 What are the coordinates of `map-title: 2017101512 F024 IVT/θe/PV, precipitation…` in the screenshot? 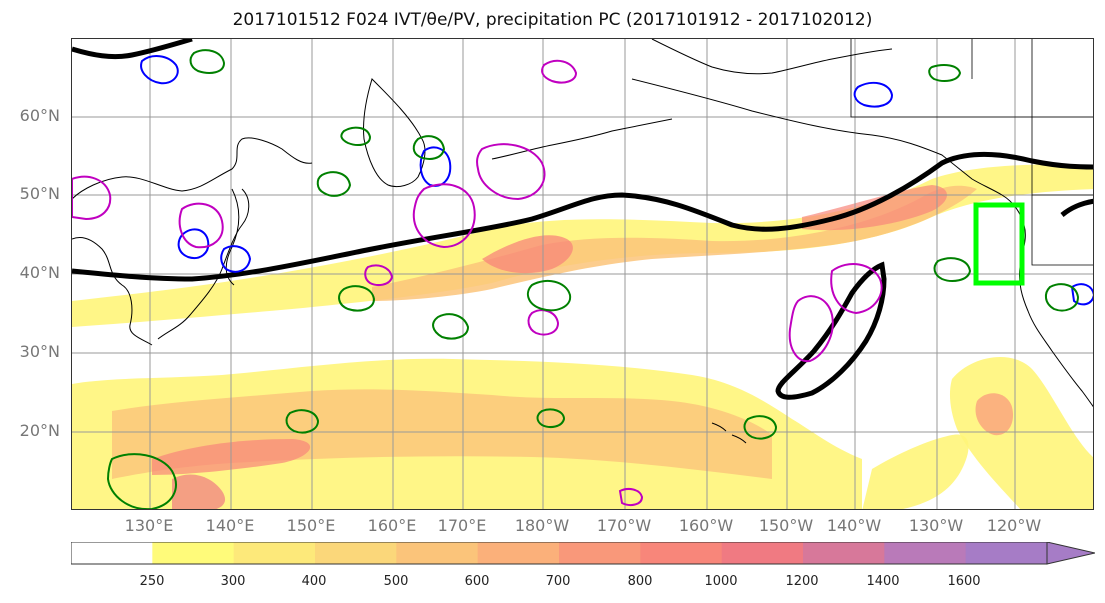 It's located at (552, 20).